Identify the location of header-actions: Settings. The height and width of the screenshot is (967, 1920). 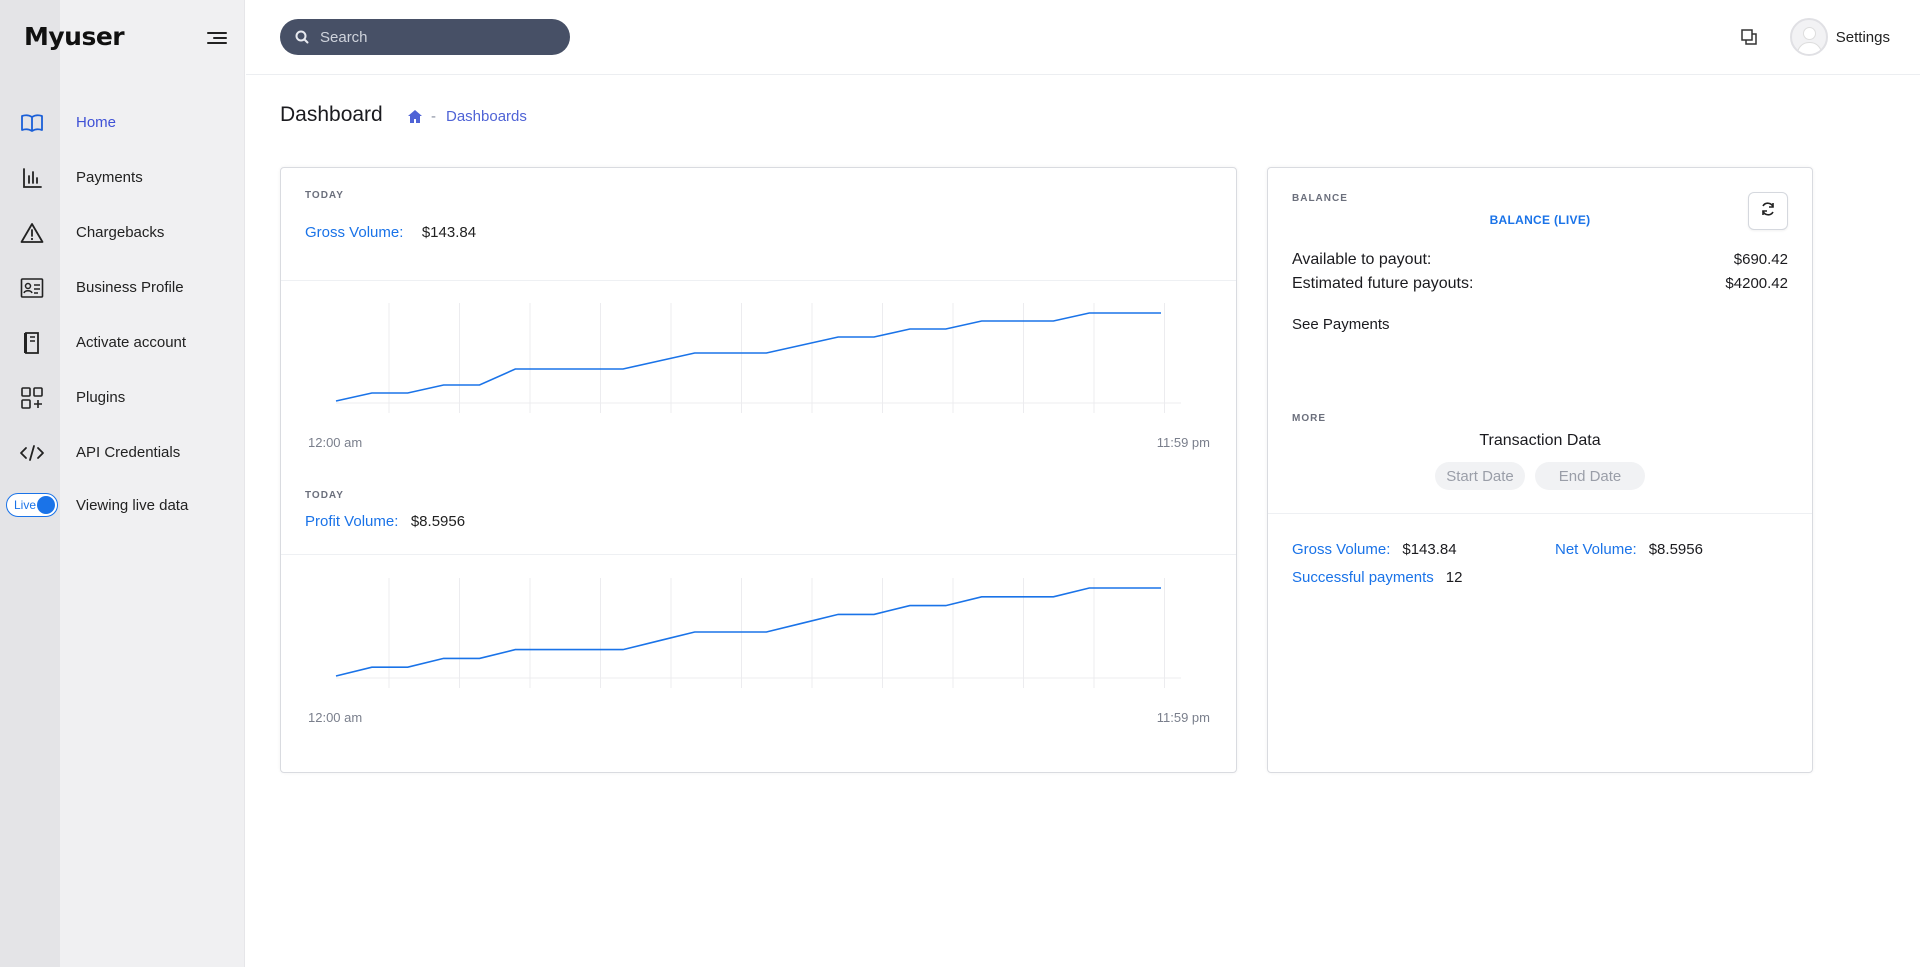
(1814, 37).